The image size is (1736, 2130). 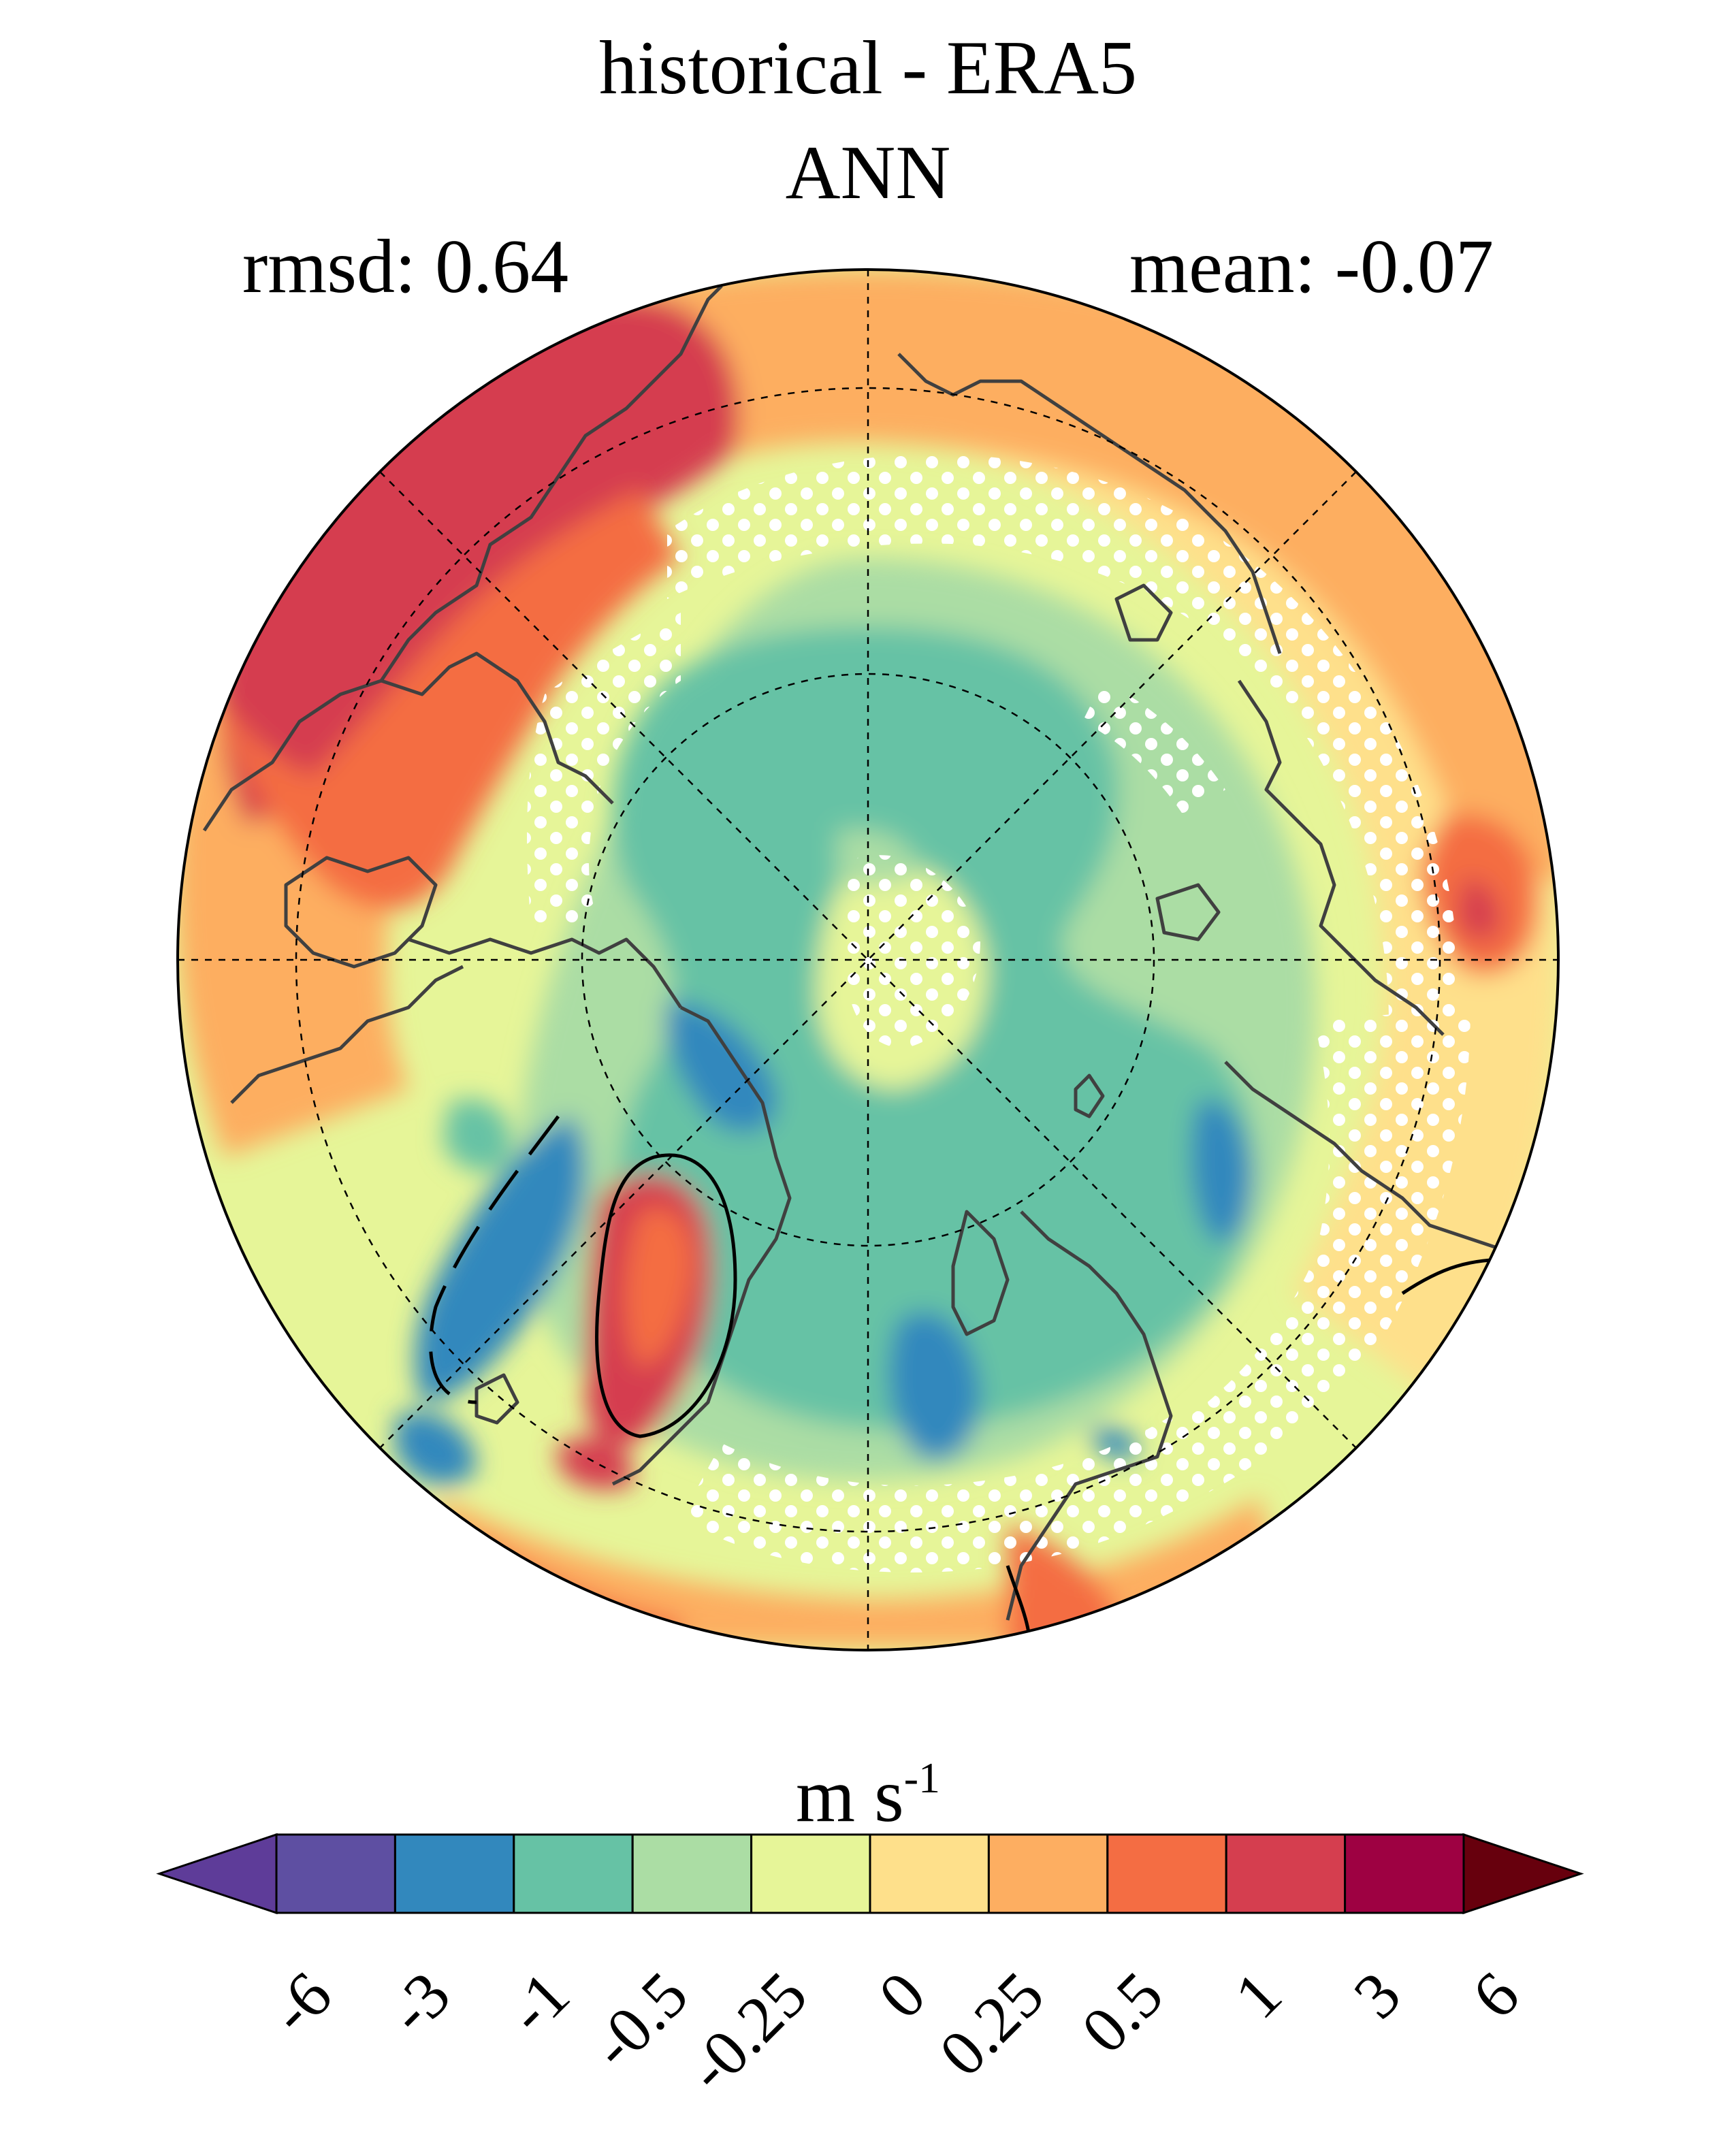 I want to click on plot-title: historical - ERA5, so click(x=868, y=68).